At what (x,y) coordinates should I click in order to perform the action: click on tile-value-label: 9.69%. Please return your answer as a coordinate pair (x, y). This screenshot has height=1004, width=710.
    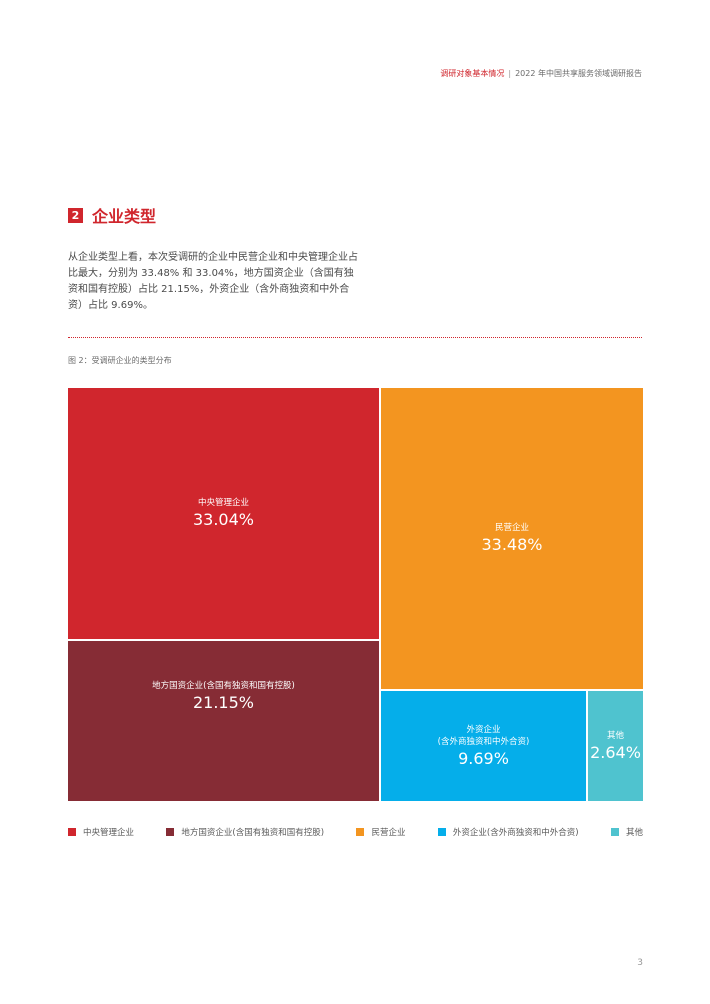
    Looking at the image, I should click on (483, 758).